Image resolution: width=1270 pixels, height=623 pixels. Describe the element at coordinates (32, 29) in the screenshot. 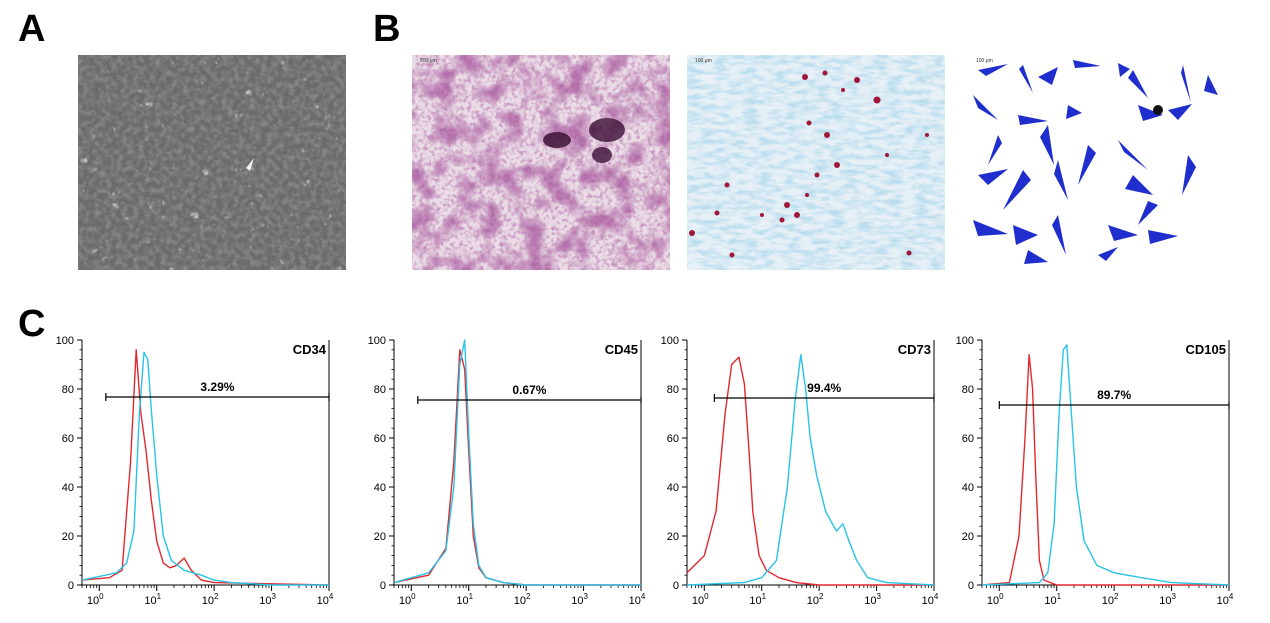

I see `panel-label-a: A` at that location.